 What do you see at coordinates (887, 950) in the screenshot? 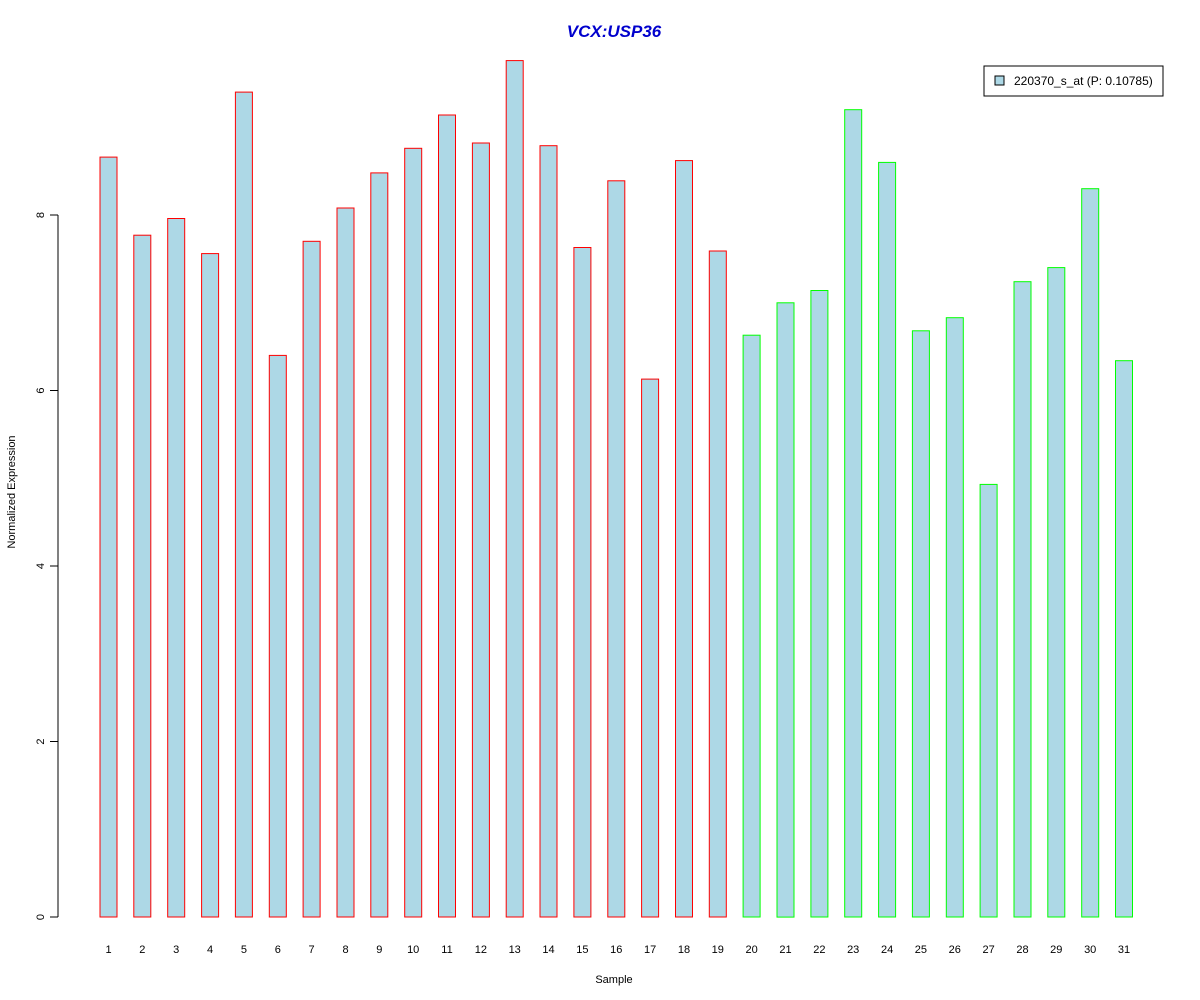
I see `x-tick-label: 24` at bounding box center [887, 950].